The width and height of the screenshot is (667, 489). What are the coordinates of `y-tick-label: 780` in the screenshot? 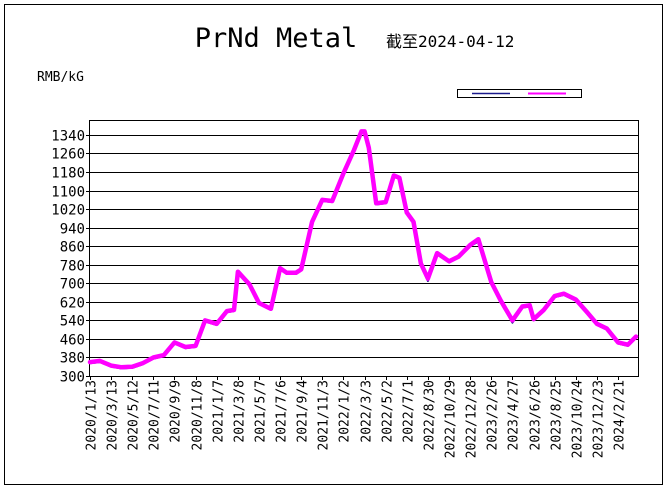 It's located at (72, 267).